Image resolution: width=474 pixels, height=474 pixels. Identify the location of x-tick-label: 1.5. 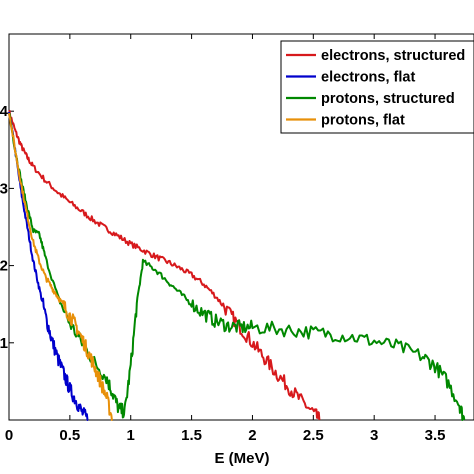
(191, 435).